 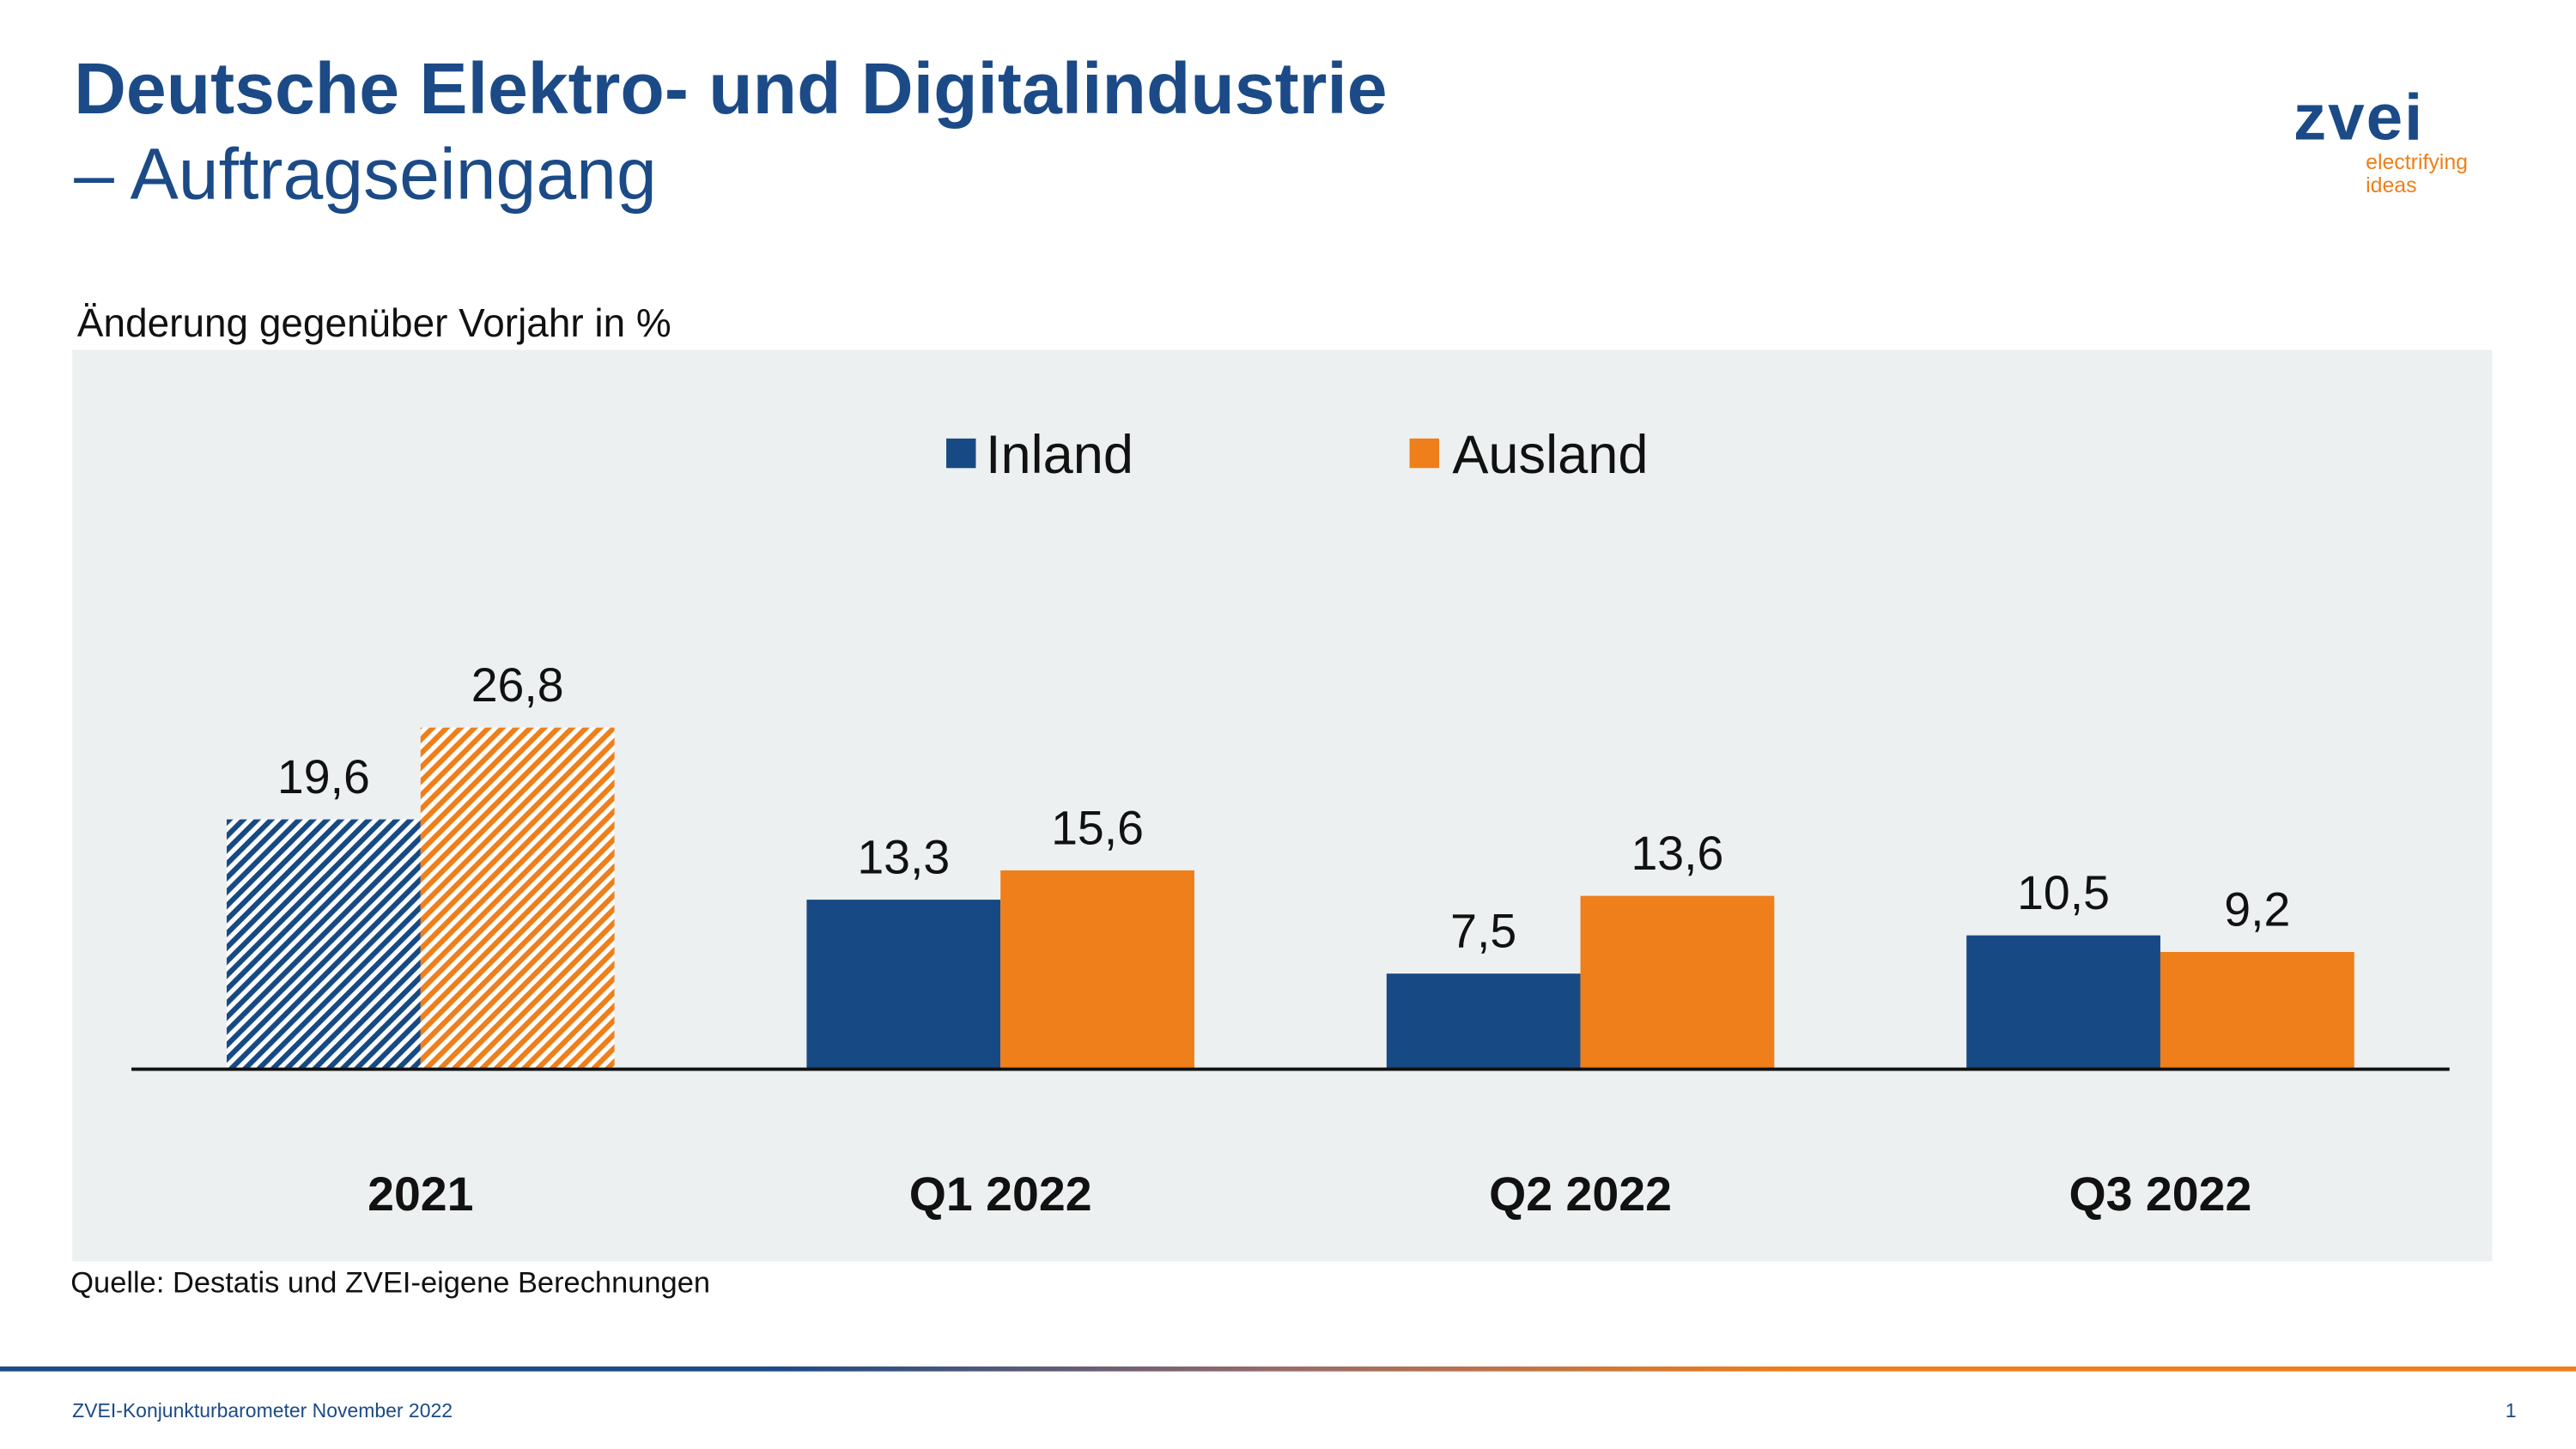 I want to click on legend-swatch-inland, so click(x=961, y=453).